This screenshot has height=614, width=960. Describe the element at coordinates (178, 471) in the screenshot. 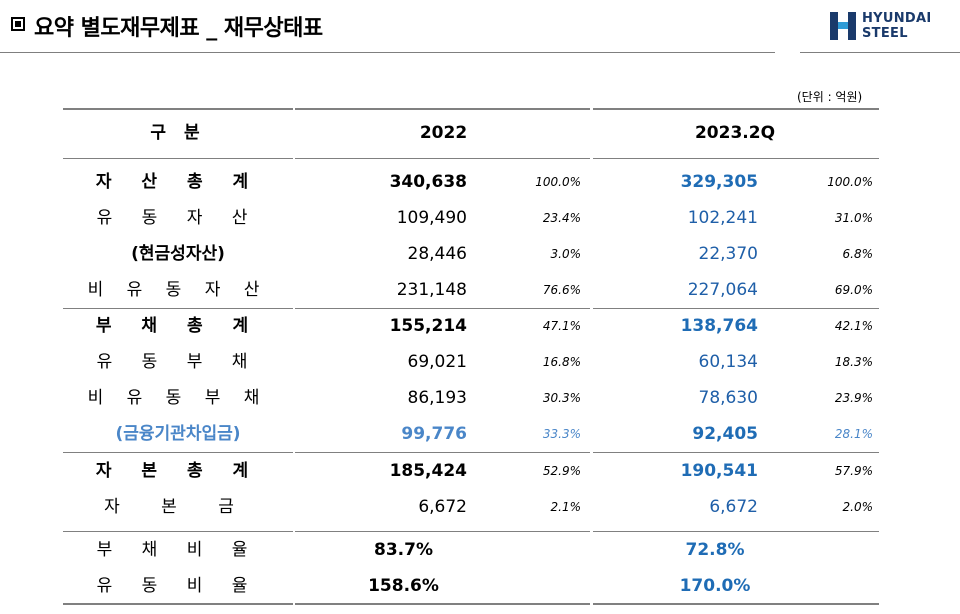

I see `row-label: 자 본 총 계` at that location.